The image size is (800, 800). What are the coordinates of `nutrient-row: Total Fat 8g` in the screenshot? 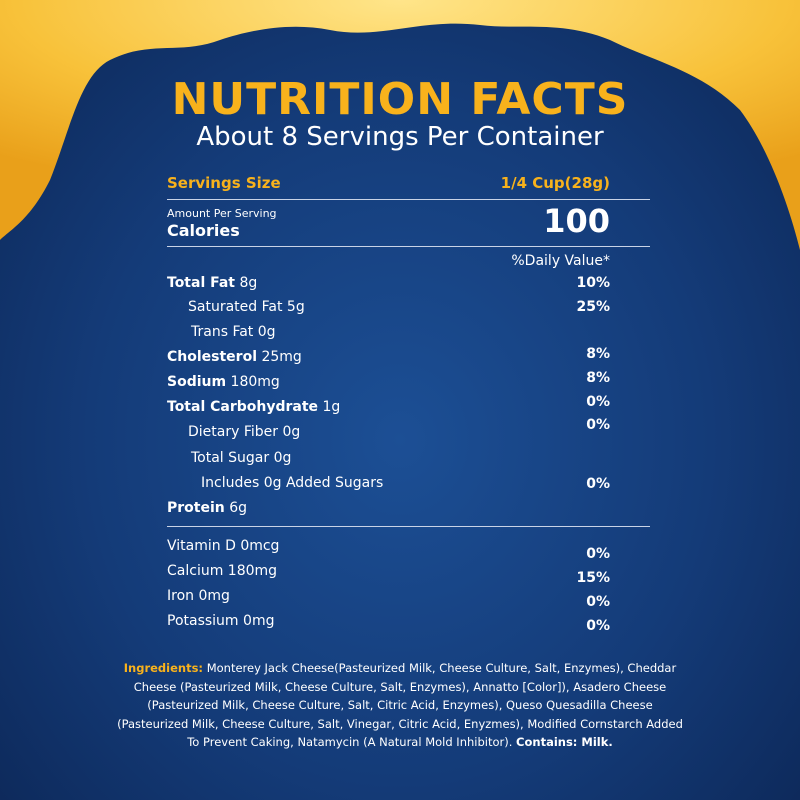 It's located at (212, 283).